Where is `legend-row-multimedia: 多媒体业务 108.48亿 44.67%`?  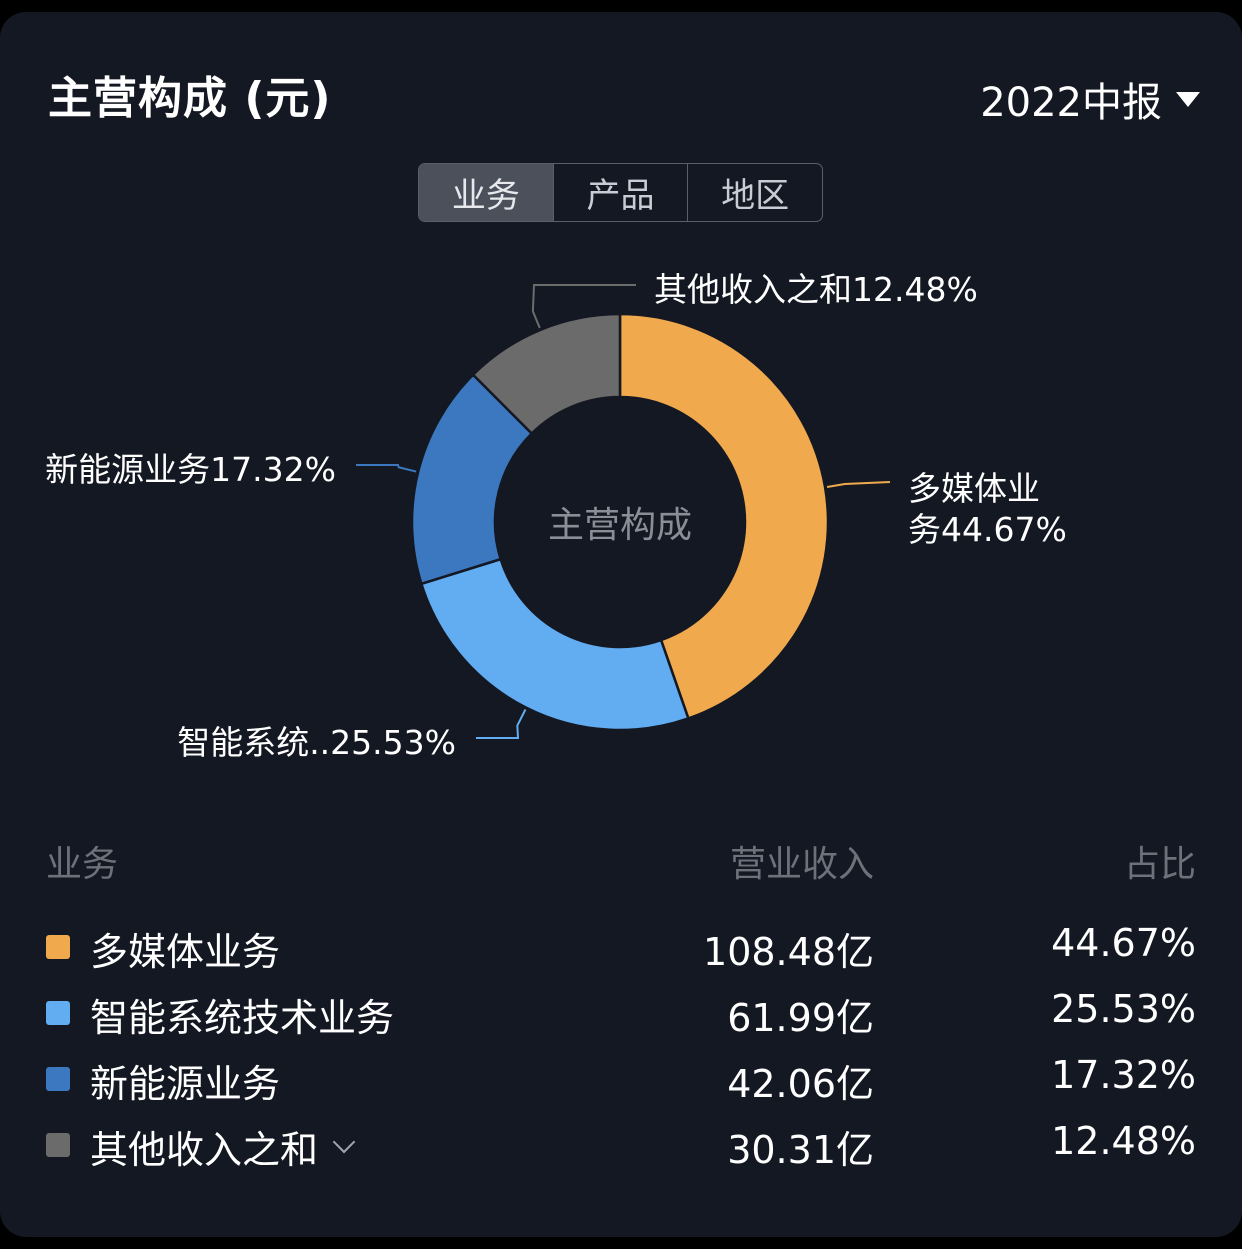 legend-row-multimedia: 多媒体业务 108.48亿 44.67% is located at coordinates (621, 951).